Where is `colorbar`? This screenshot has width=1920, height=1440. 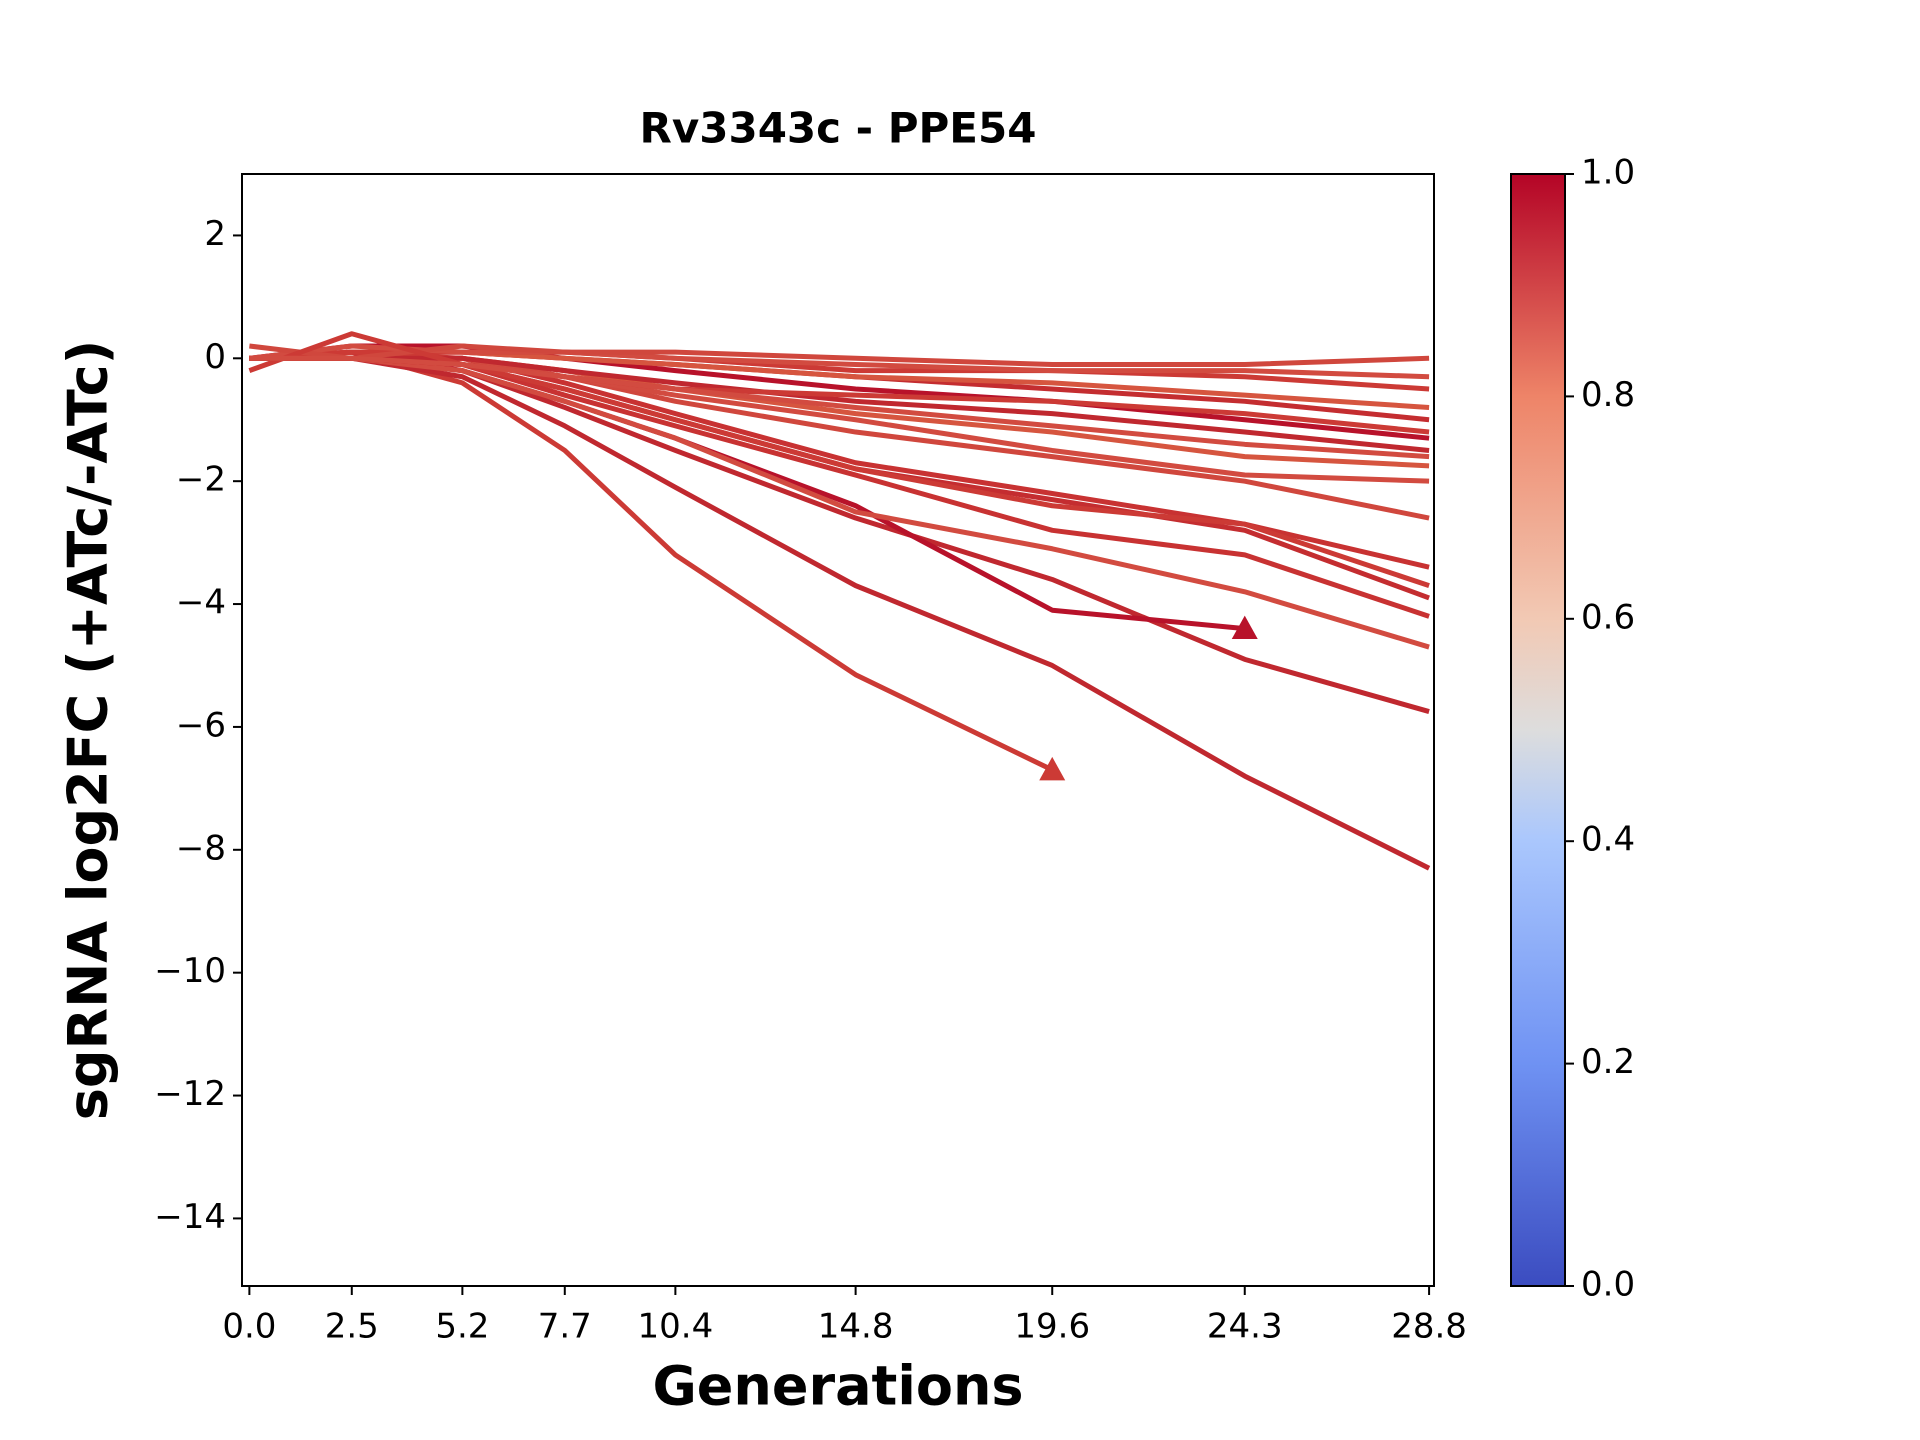 colorbar is located at coordinates (1538, 730).